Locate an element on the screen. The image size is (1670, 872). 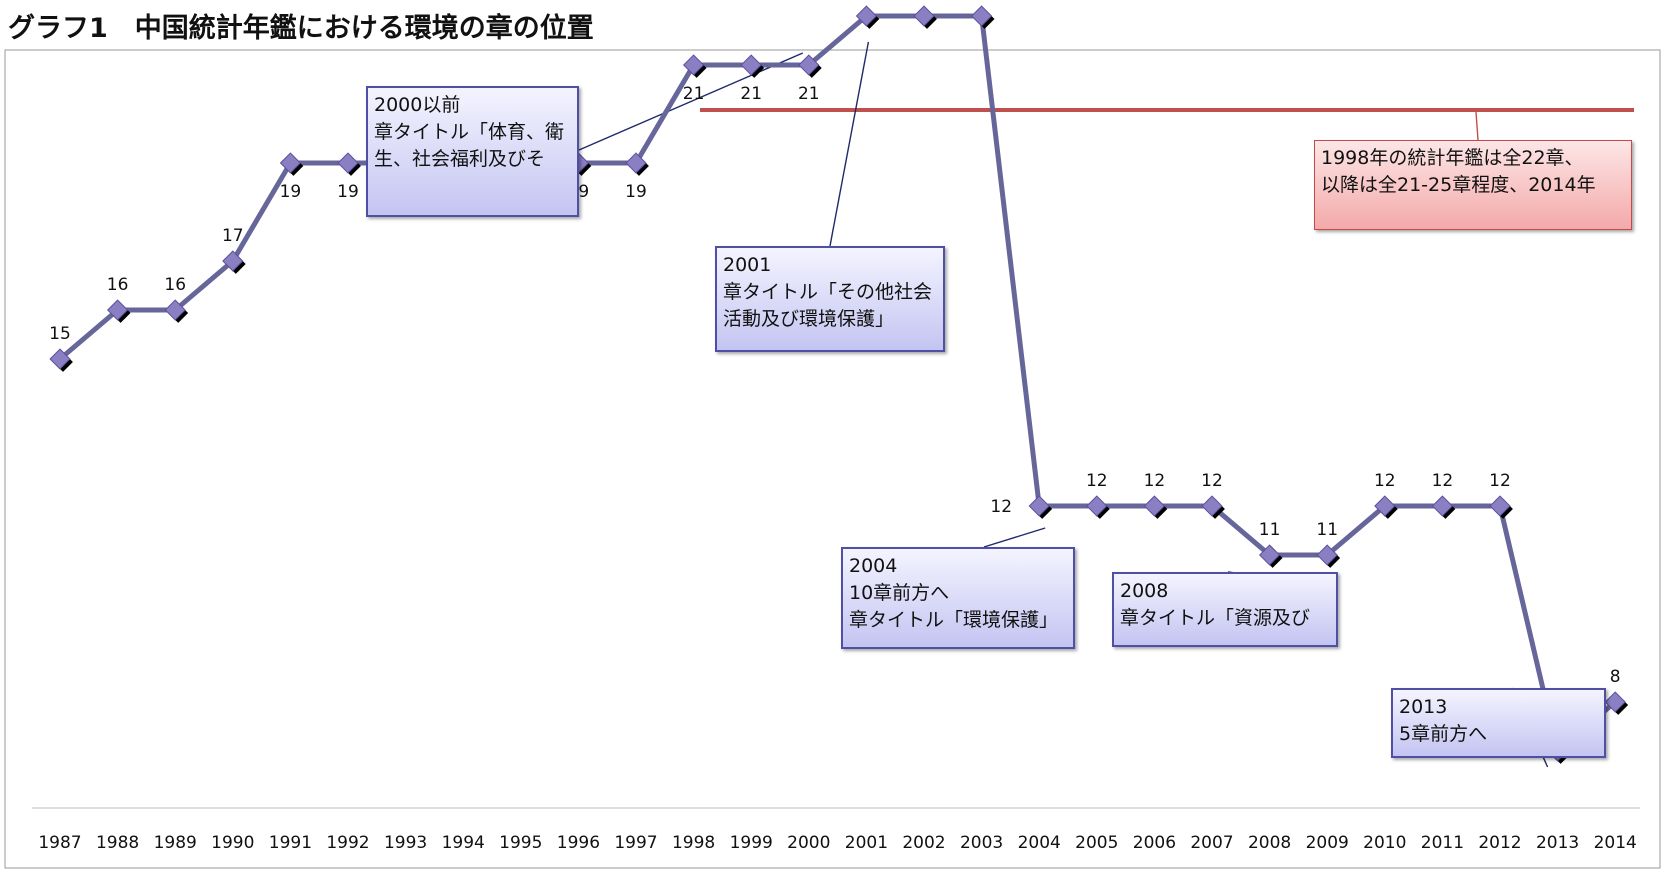
chart-title: グラフ1 中国統計年鑑における環境の章の位置 is located at coordinates (301, 28).